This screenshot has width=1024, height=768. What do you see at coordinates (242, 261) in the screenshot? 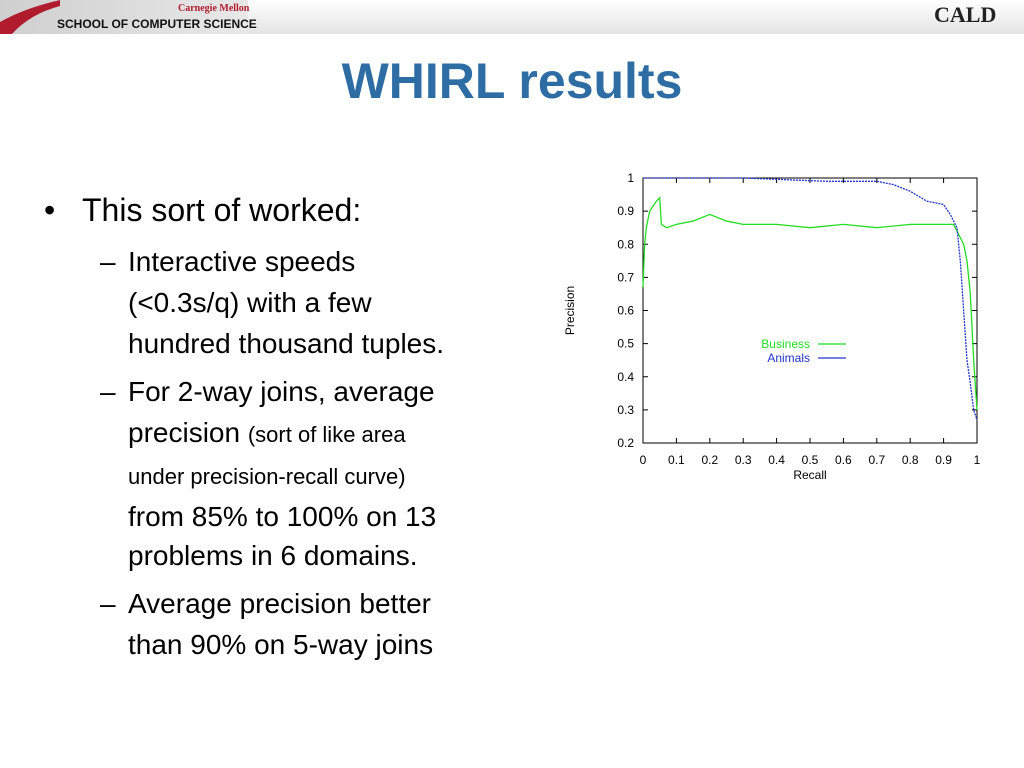
I see `sub-bullet-line: Interactive speeds` at bounding box center [242, 261].